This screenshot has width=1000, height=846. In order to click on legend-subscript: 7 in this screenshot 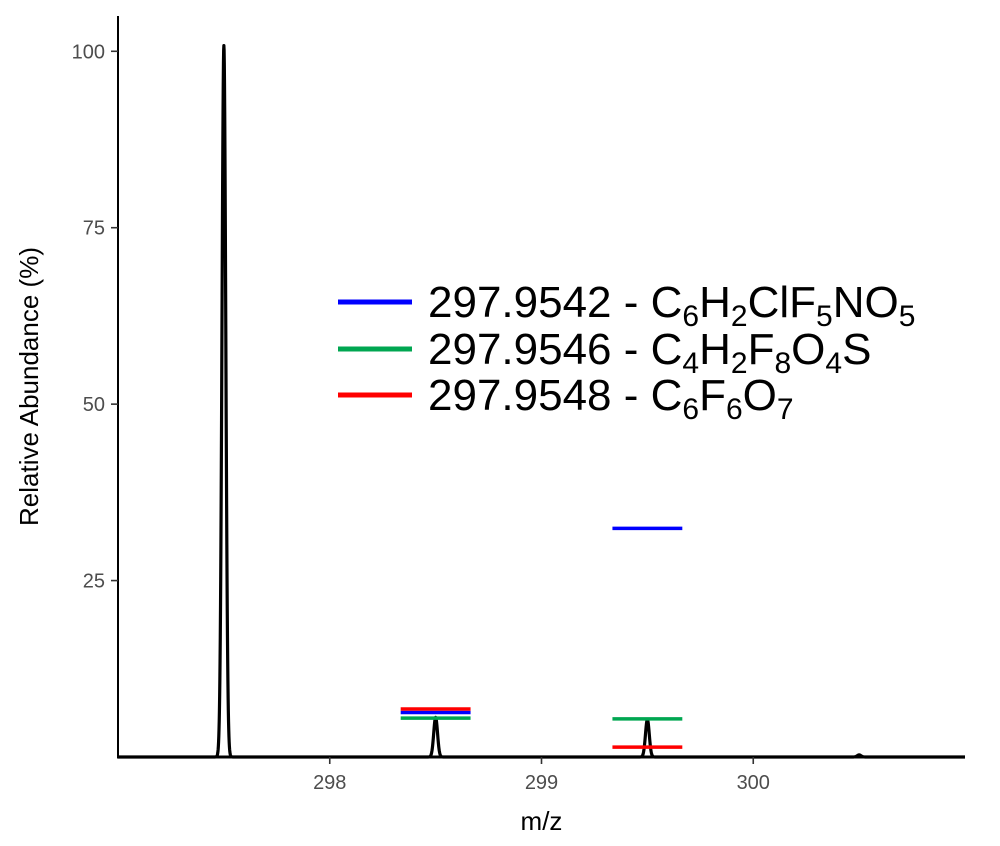, I will do `click(785, 409)`.